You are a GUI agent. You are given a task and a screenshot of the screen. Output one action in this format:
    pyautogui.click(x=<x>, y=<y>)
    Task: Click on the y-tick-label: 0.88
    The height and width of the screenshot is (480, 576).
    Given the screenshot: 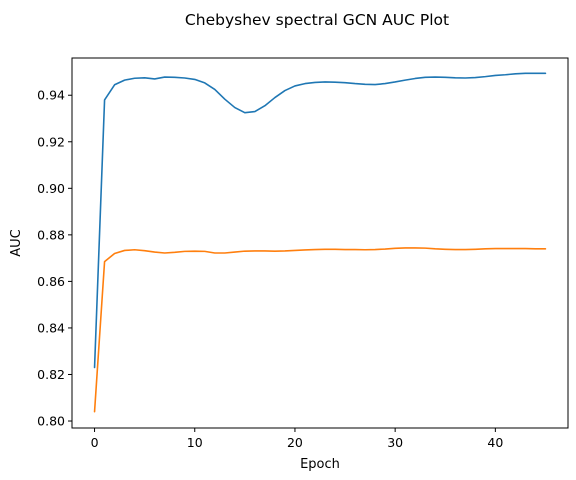 What is the action you would take?
    pyautogui.click(x=51, y=234)
    